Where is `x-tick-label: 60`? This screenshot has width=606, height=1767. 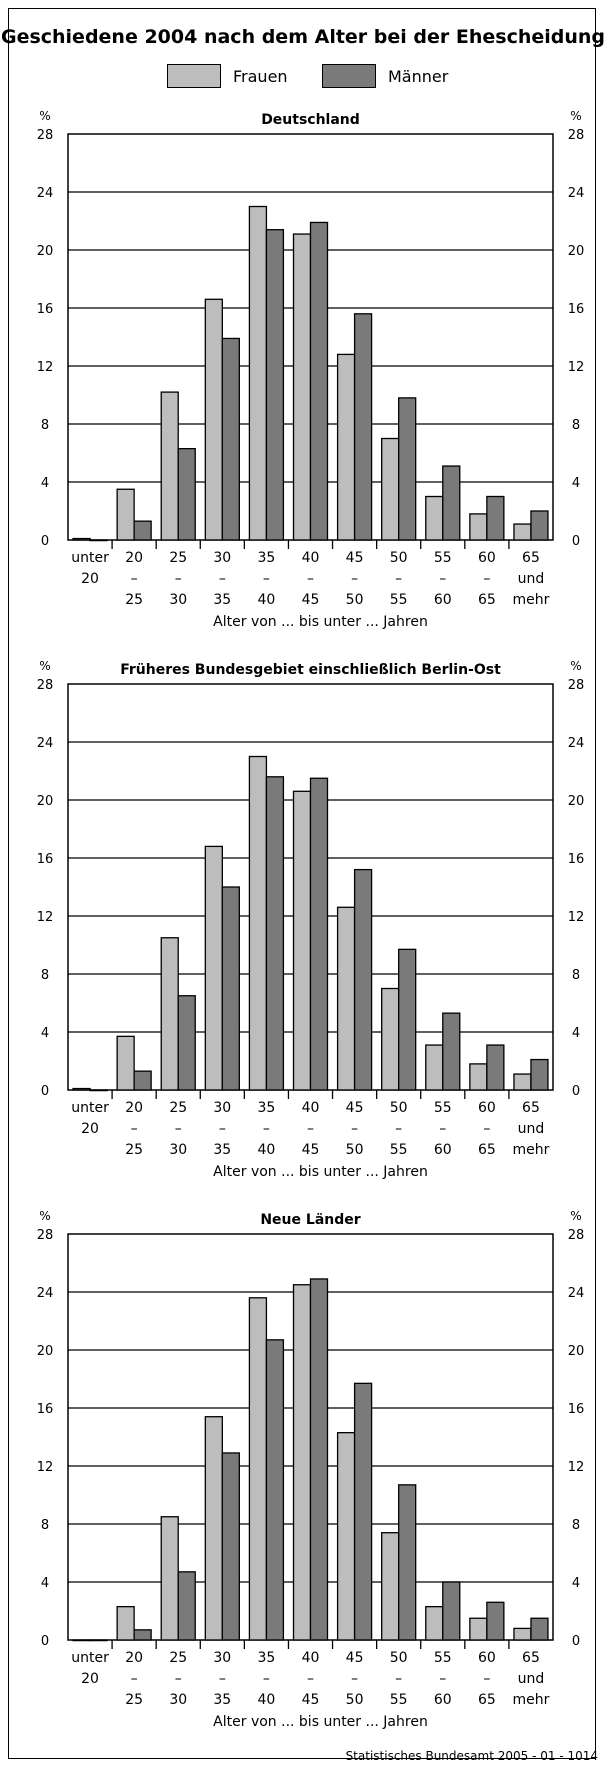 x-tick-label: 60 is located at coordinates (487, 1108).